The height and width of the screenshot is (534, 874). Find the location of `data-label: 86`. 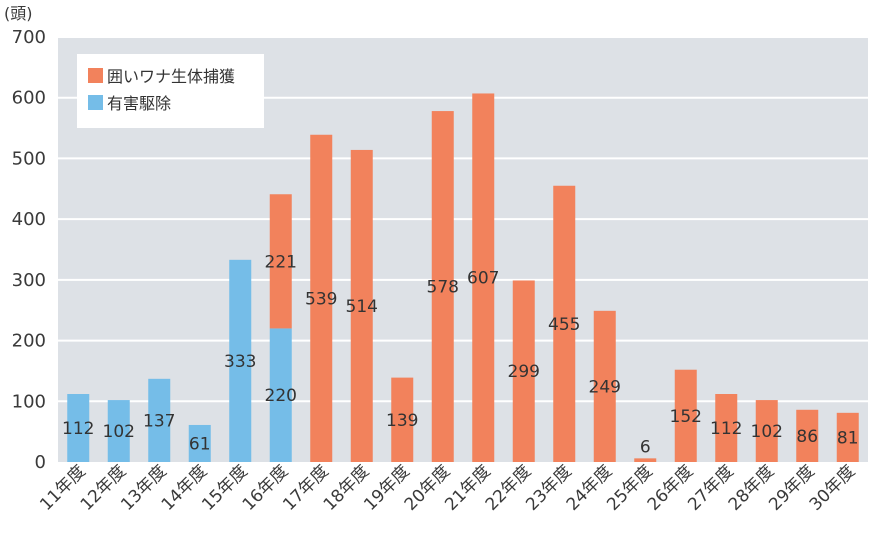

data-label: 86 is located at coordinates (807, 437).